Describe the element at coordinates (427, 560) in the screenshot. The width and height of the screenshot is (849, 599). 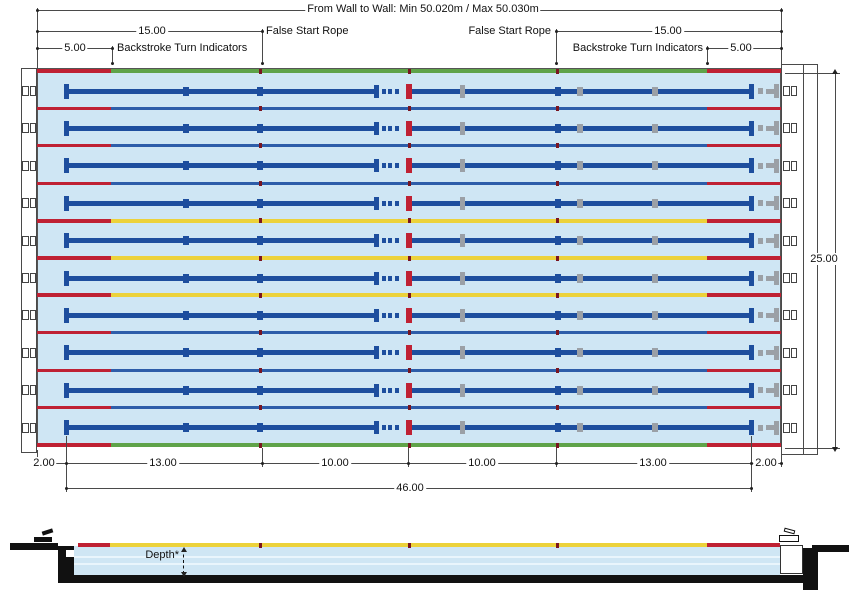
I see `section-water` at that location.